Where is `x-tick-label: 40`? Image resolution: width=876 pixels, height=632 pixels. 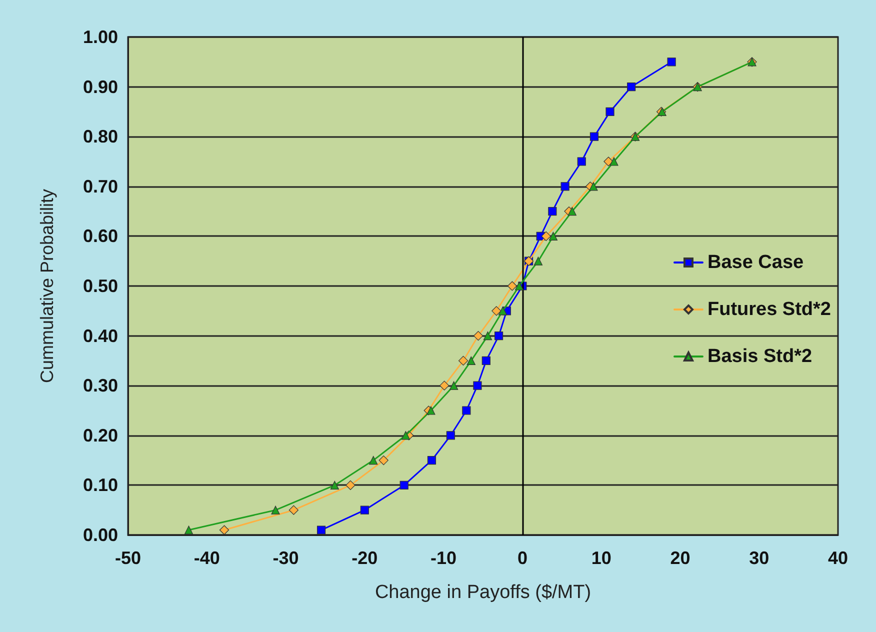 x-tick-label: 40 is located at coordinates (838, 558).